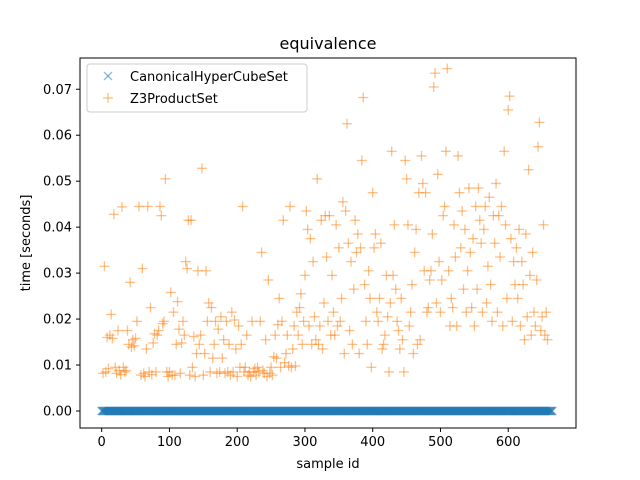  I want to click on legend-box, so click(197, 88).